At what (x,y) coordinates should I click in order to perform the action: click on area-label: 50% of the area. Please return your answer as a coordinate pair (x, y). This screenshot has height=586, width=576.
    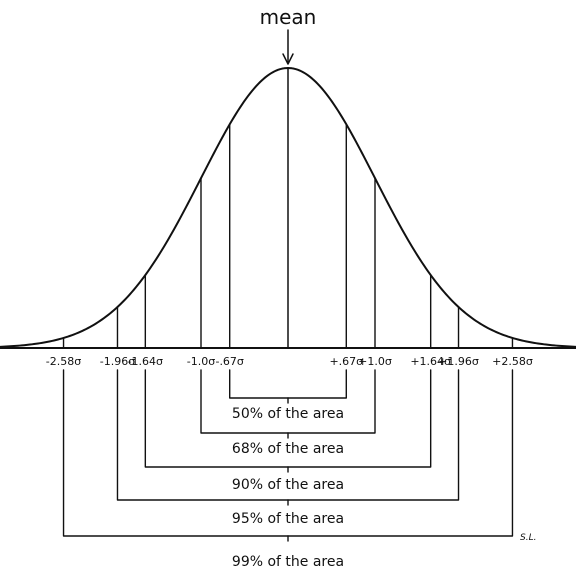
    Looking at the image, I should click on (288, 414).